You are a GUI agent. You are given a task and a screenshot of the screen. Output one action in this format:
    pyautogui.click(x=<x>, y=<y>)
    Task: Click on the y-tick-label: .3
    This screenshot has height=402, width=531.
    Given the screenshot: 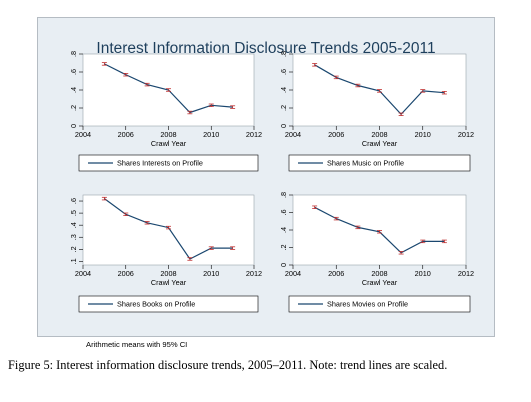 What is the action you would take?
    pyautogui.click(x=73, y=237)
    